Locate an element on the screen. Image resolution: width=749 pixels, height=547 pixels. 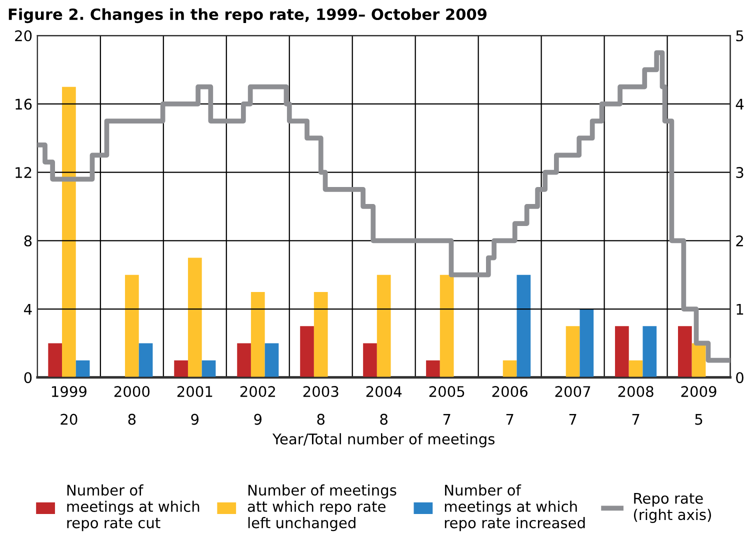
x-tick-label: 2002 is located at coordinates (257, 392).